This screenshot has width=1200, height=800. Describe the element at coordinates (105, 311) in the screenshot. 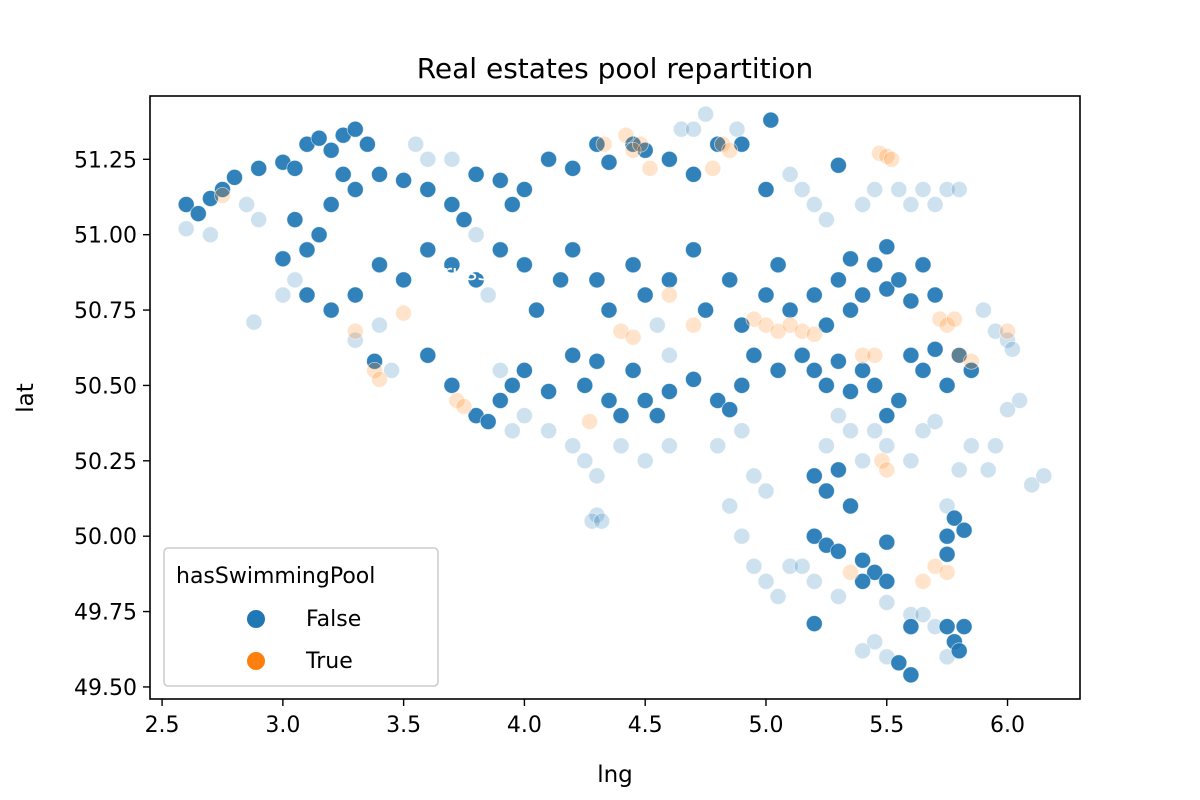

I see `y-tick-label: 50.75` at that location.